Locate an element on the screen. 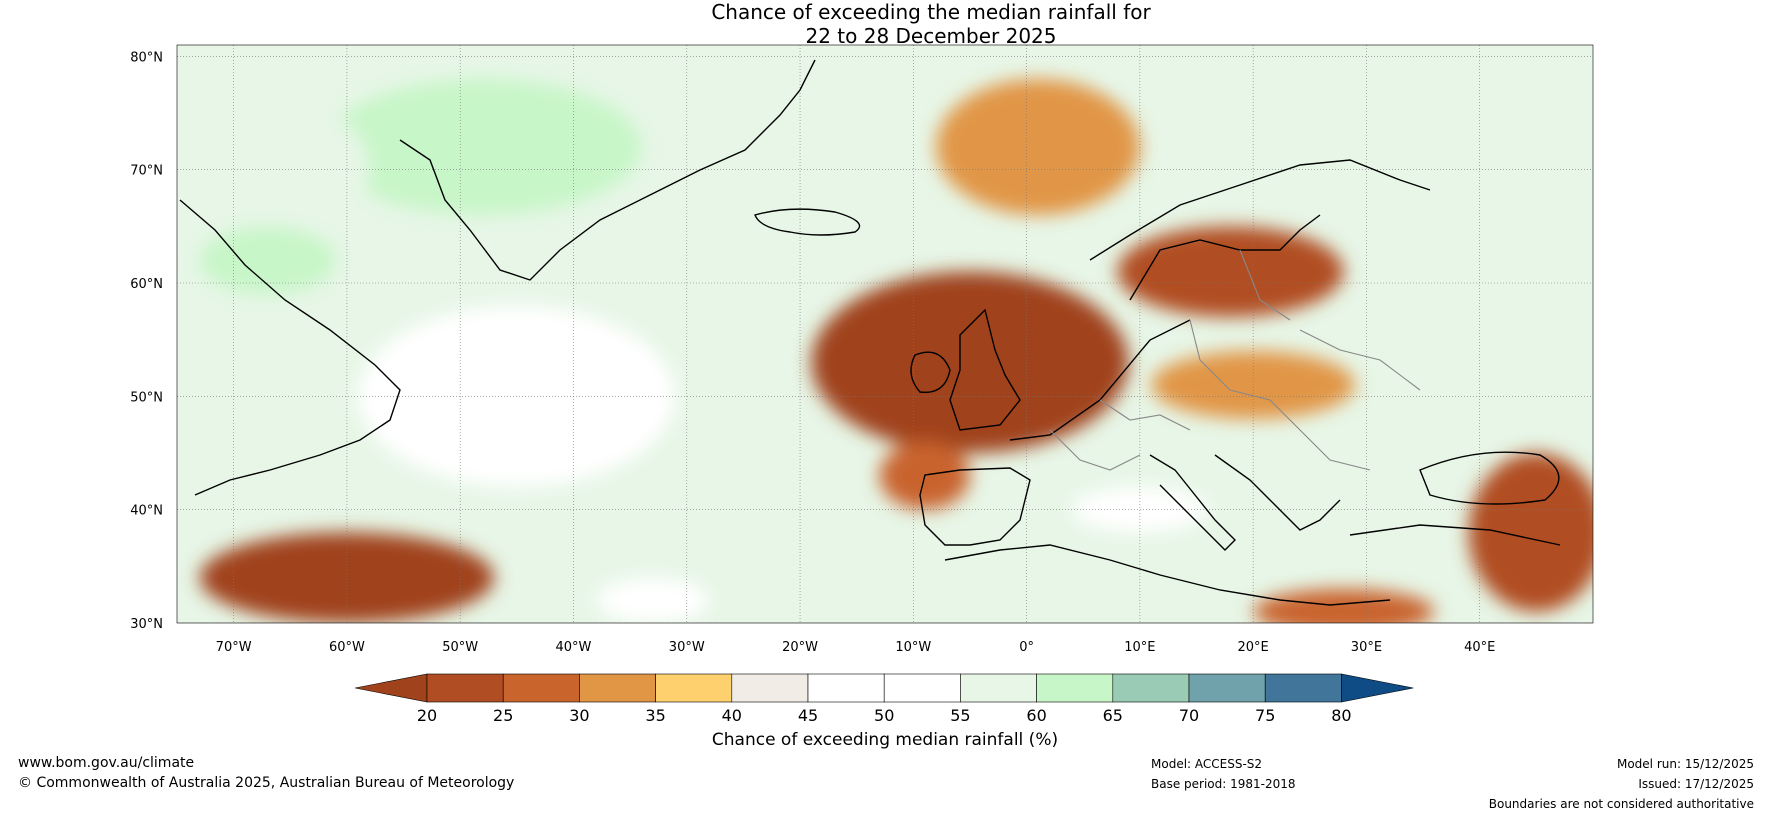 The width and height of the screenshot is (1770, 816). lat-label: 60°N is located at coordinates (146, 284).